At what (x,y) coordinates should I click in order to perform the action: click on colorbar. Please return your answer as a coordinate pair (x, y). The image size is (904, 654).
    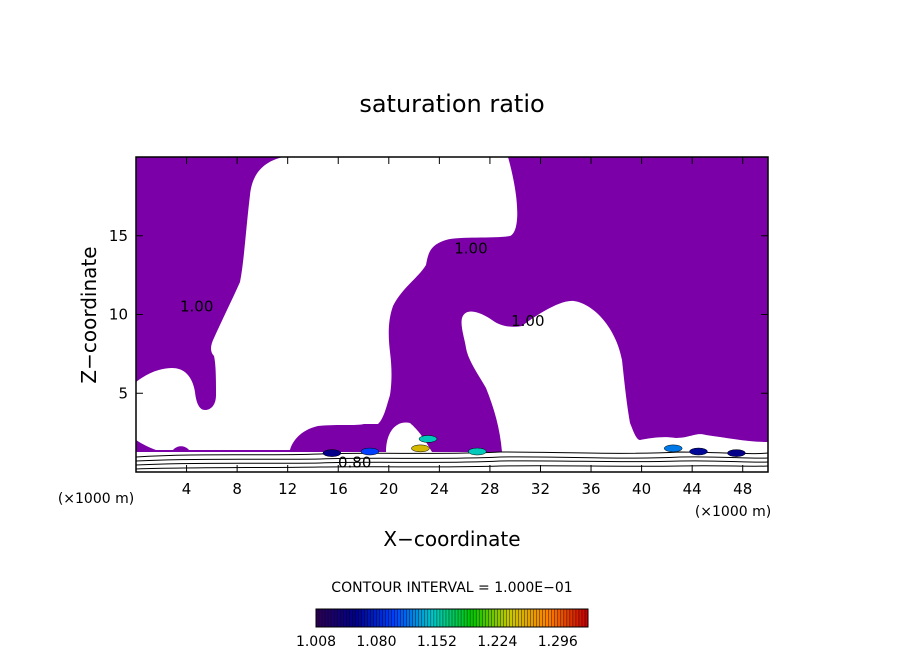
    Looking at the image, I should click on (452, 618).